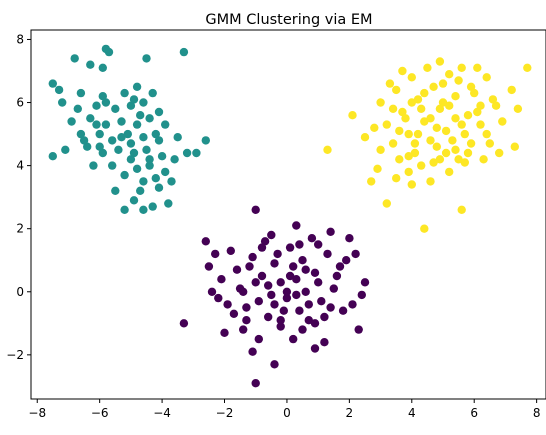  What do you see at coordinates (37, 413) in the screenshot?
I see `x-tick-label: −8` at bounding box center [37, 413].